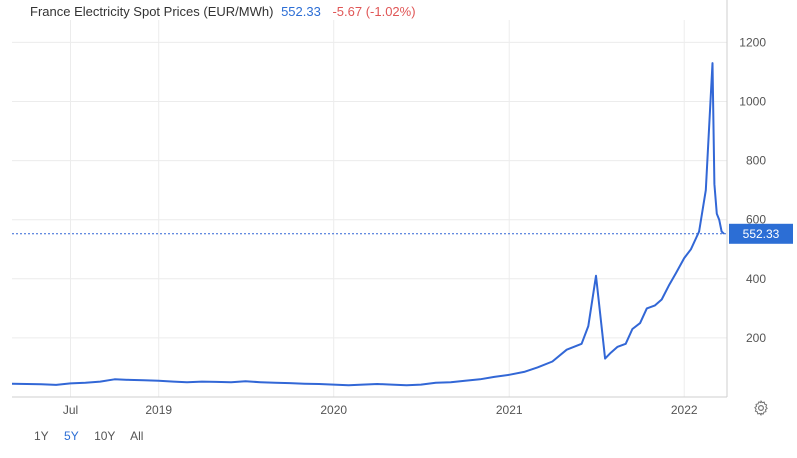 This screenshot has width=797, height=458. What do you see at coordinates (71, 436) in the screenshot?
I see `range-5y: 5Y` at bounding box center [71, 436].